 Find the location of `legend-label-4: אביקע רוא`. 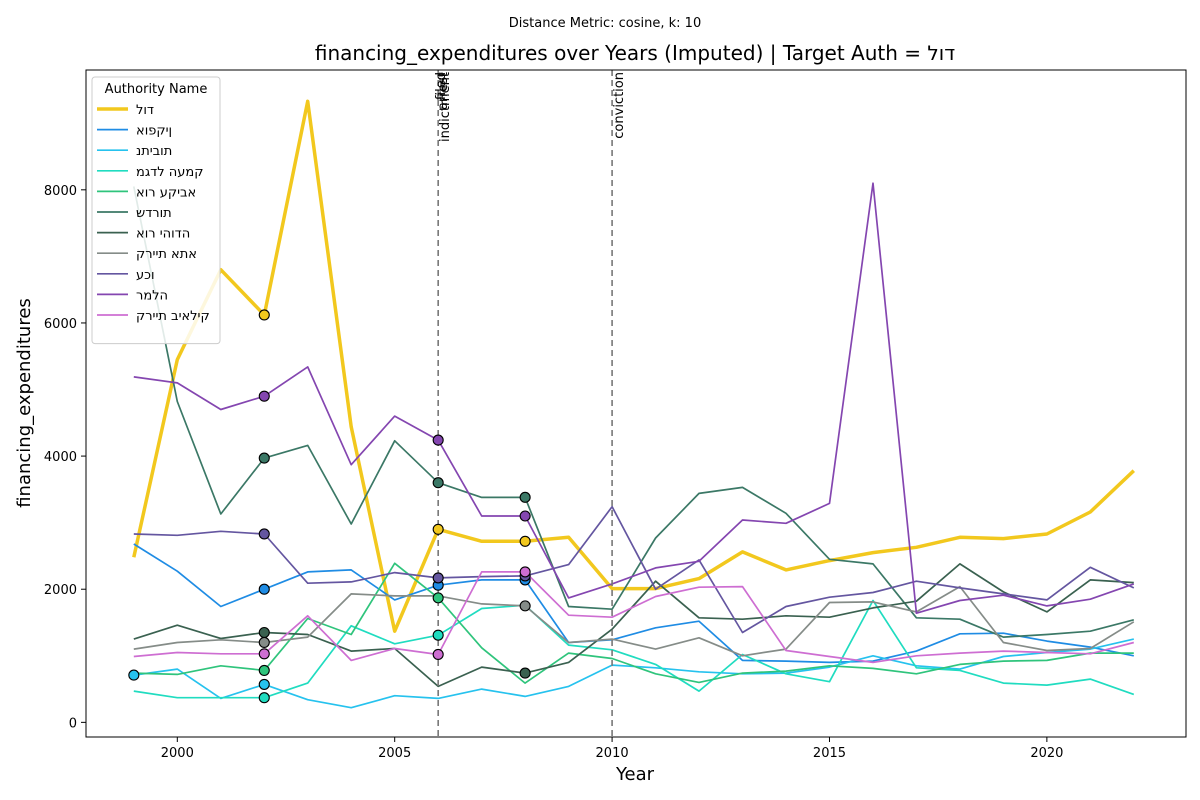

legend-label-4: אביקע רוא is located at coordinates (166, 192).